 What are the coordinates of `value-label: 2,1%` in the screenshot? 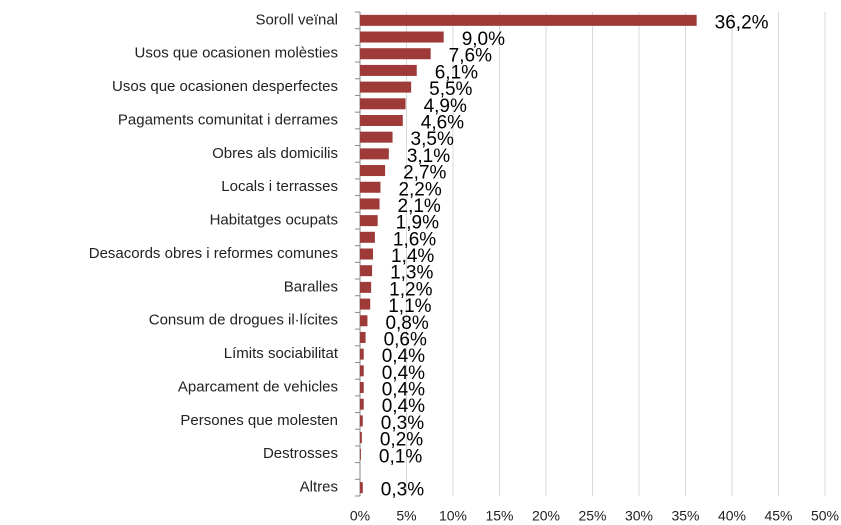 It's located at (419, 206).